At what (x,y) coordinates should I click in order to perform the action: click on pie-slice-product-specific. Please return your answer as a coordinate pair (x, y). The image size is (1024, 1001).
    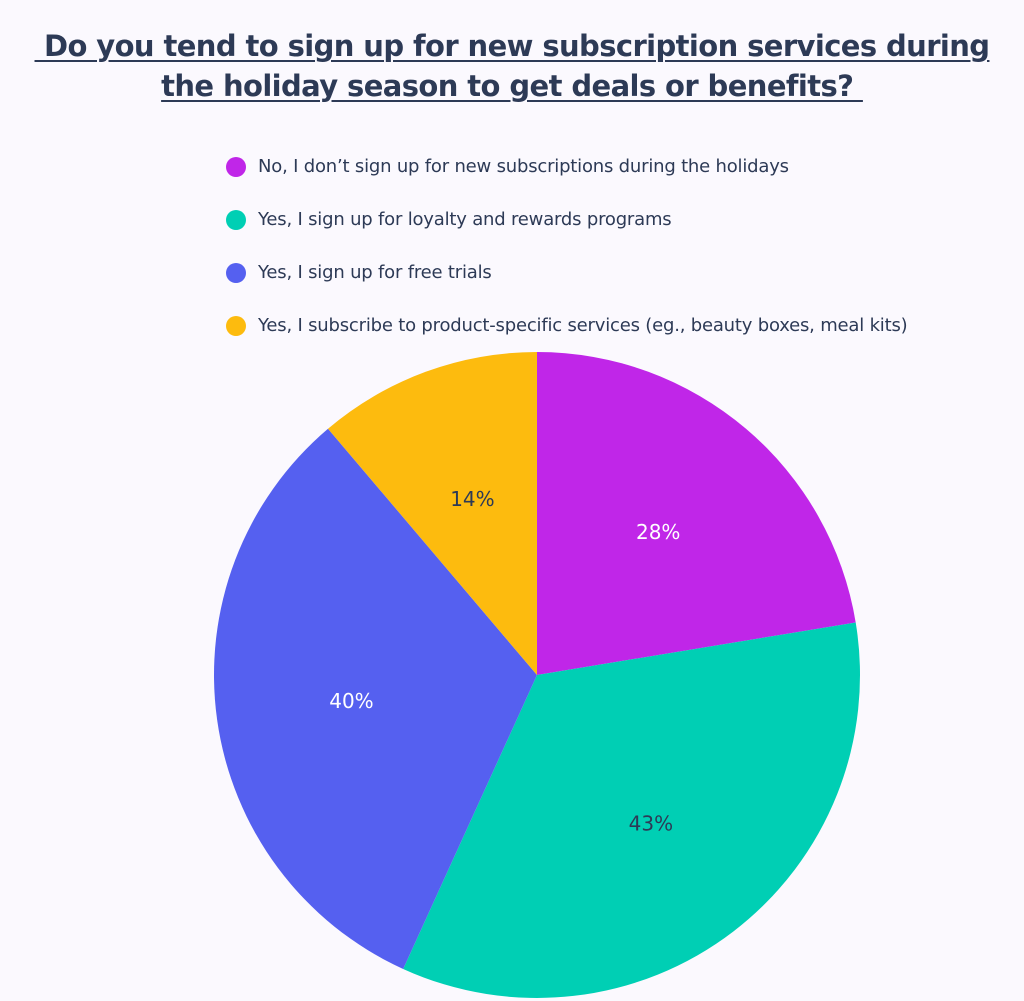
    Looking at the image, I should click on (432, 513).